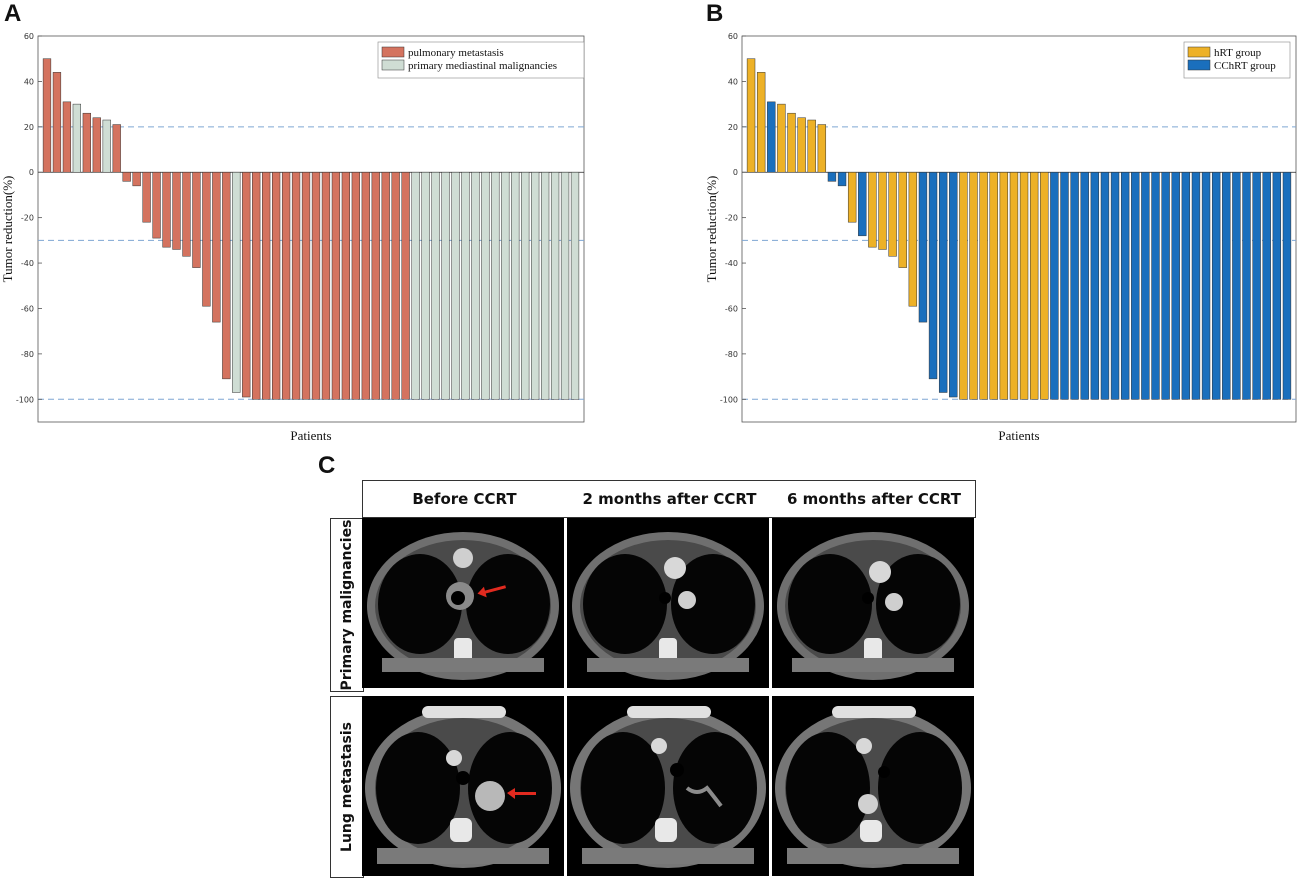 The width and height of the screenshot is (1299, 879). Describe the element at coordinates (731, 263) in the screenshot. I see `chart-b-ytick-label-5: -40` at that location.